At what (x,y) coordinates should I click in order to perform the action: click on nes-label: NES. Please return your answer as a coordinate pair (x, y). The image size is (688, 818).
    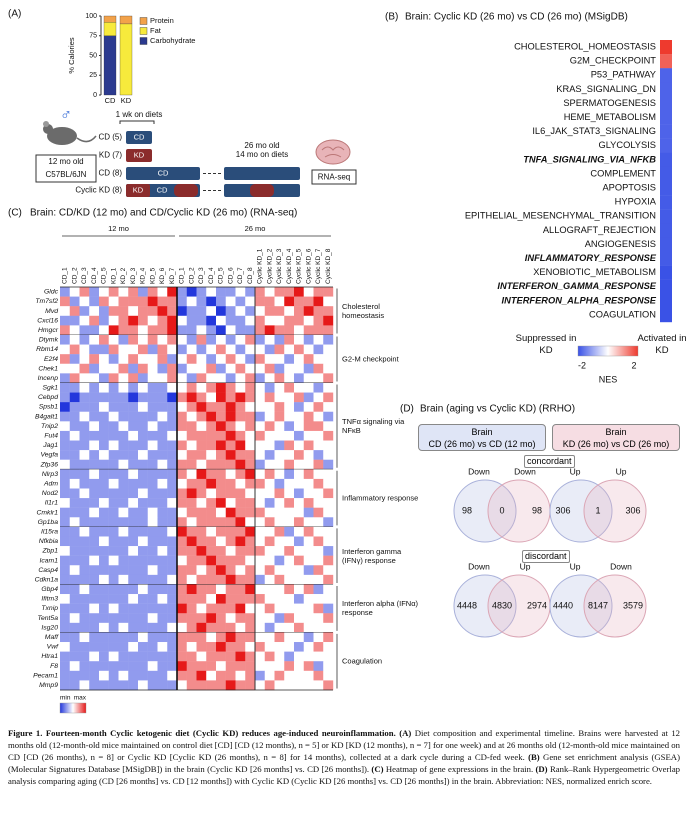
    Looking at the image, I should click on (608, 379).